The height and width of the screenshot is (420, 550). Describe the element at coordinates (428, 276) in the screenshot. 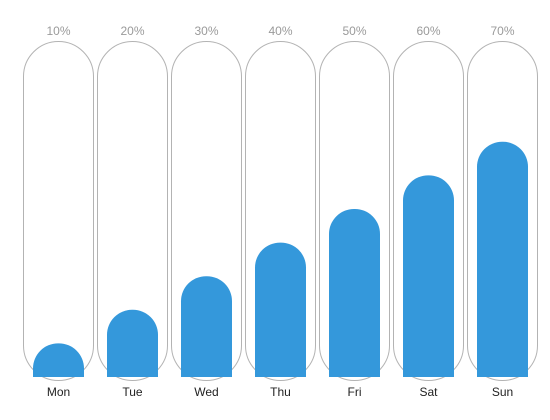

I see `bar-sat` at that location.